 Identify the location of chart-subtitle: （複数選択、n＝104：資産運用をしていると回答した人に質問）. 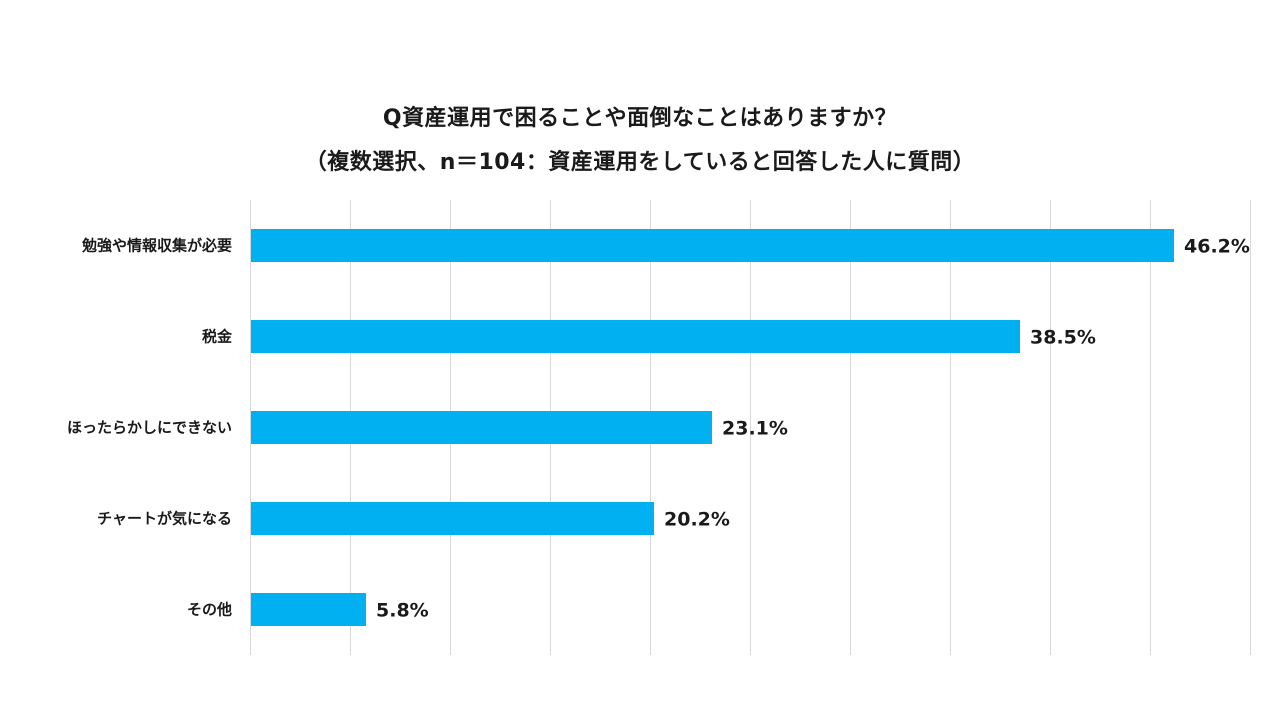
(640, 162).